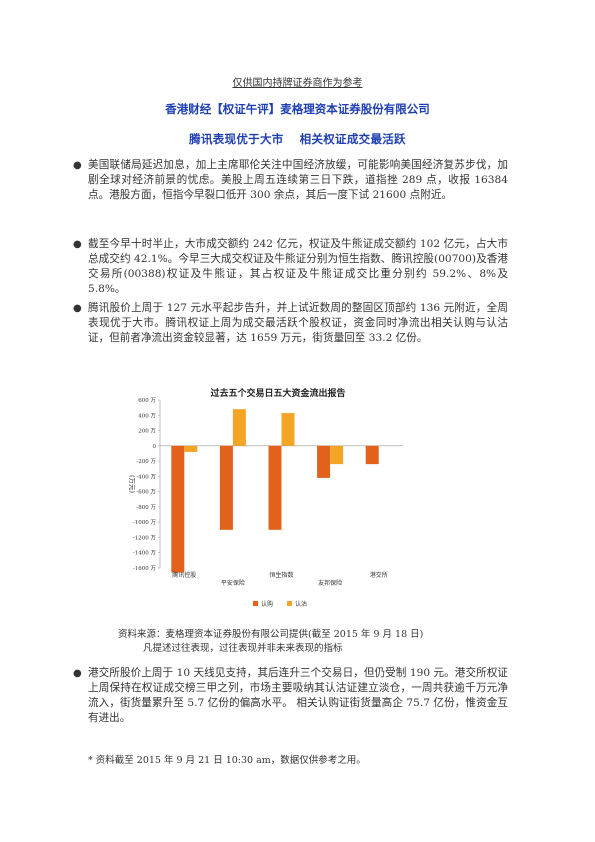 The width and height of the screenshot is (595, 842). I want to click on performance-disclaimer: 凡提述过往表现，过往表现并非未来表现的指标, so click(243, 648).